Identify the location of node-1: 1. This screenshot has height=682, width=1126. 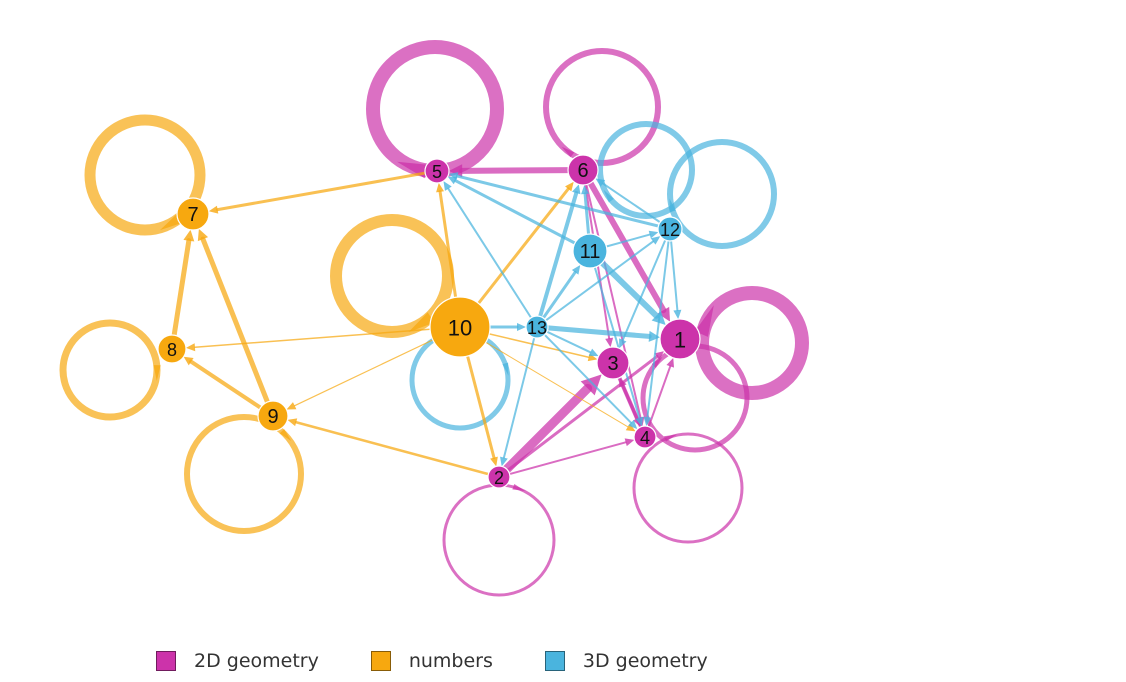
(680, 339).